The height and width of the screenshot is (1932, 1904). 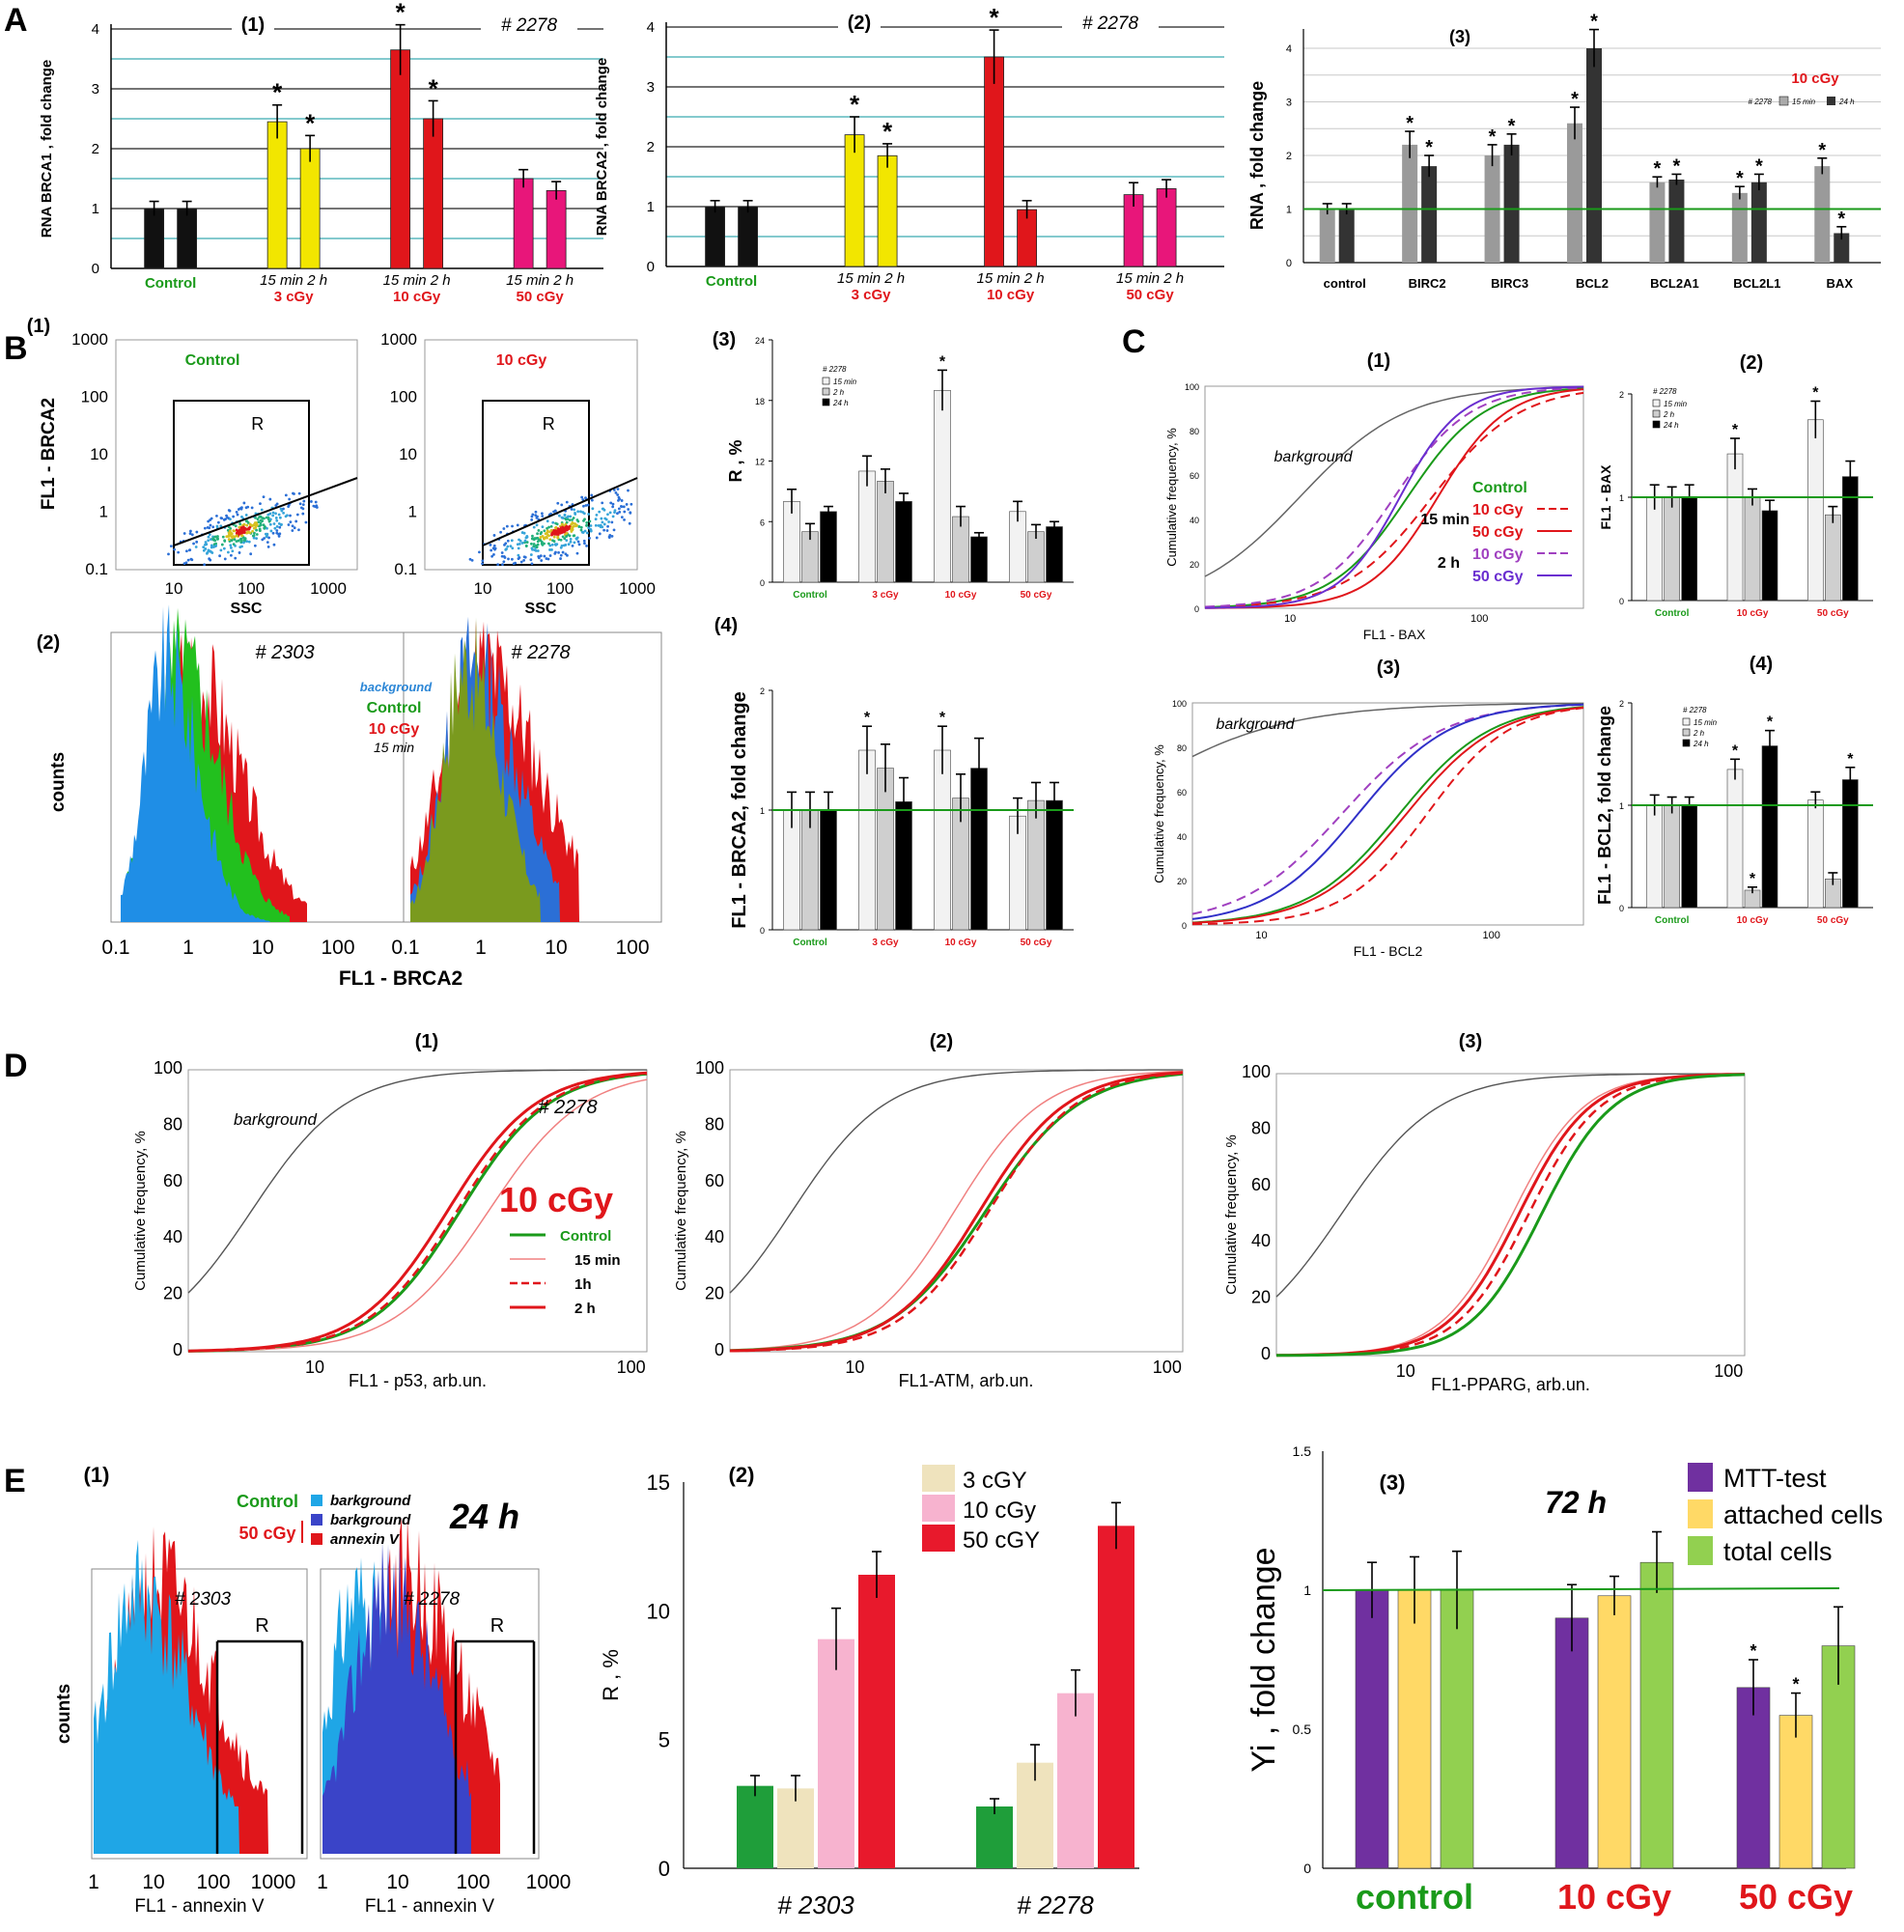 What do you see at coordinates (15, 1481) in the screenshot?
I see `section-label-e: E` at bounding box center [15, 1481].